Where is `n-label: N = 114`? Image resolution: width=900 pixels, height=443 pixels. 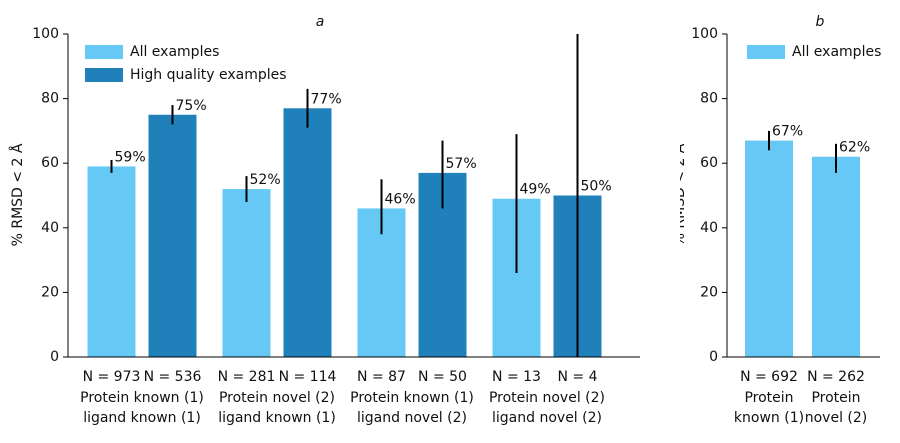 n-label: N = 114 is located at coordinates (308, 377).